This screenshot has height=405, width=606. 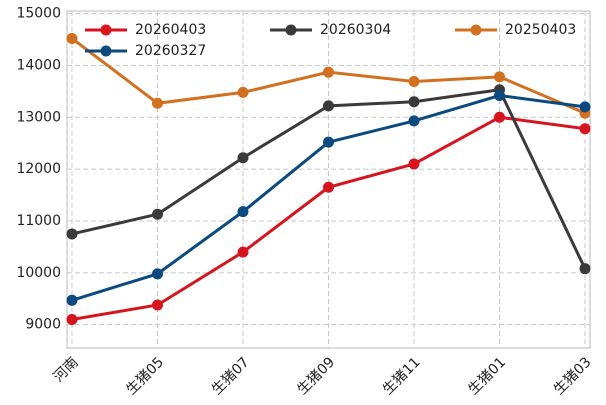 What do you see at coordinates (66, 369) in the screenshot?
I see `x-tick-label: 河南` at bounding box center [66, 369].